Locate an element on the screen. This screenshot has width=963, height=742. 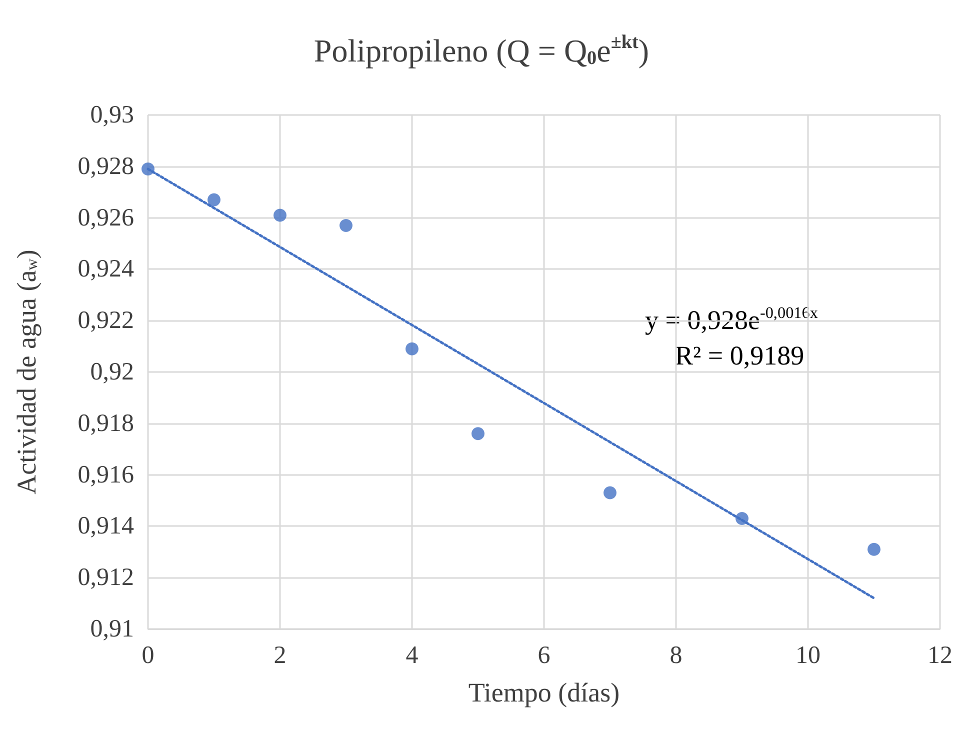
y-tick-label: 0,912 is located at coordinates (106, 578).